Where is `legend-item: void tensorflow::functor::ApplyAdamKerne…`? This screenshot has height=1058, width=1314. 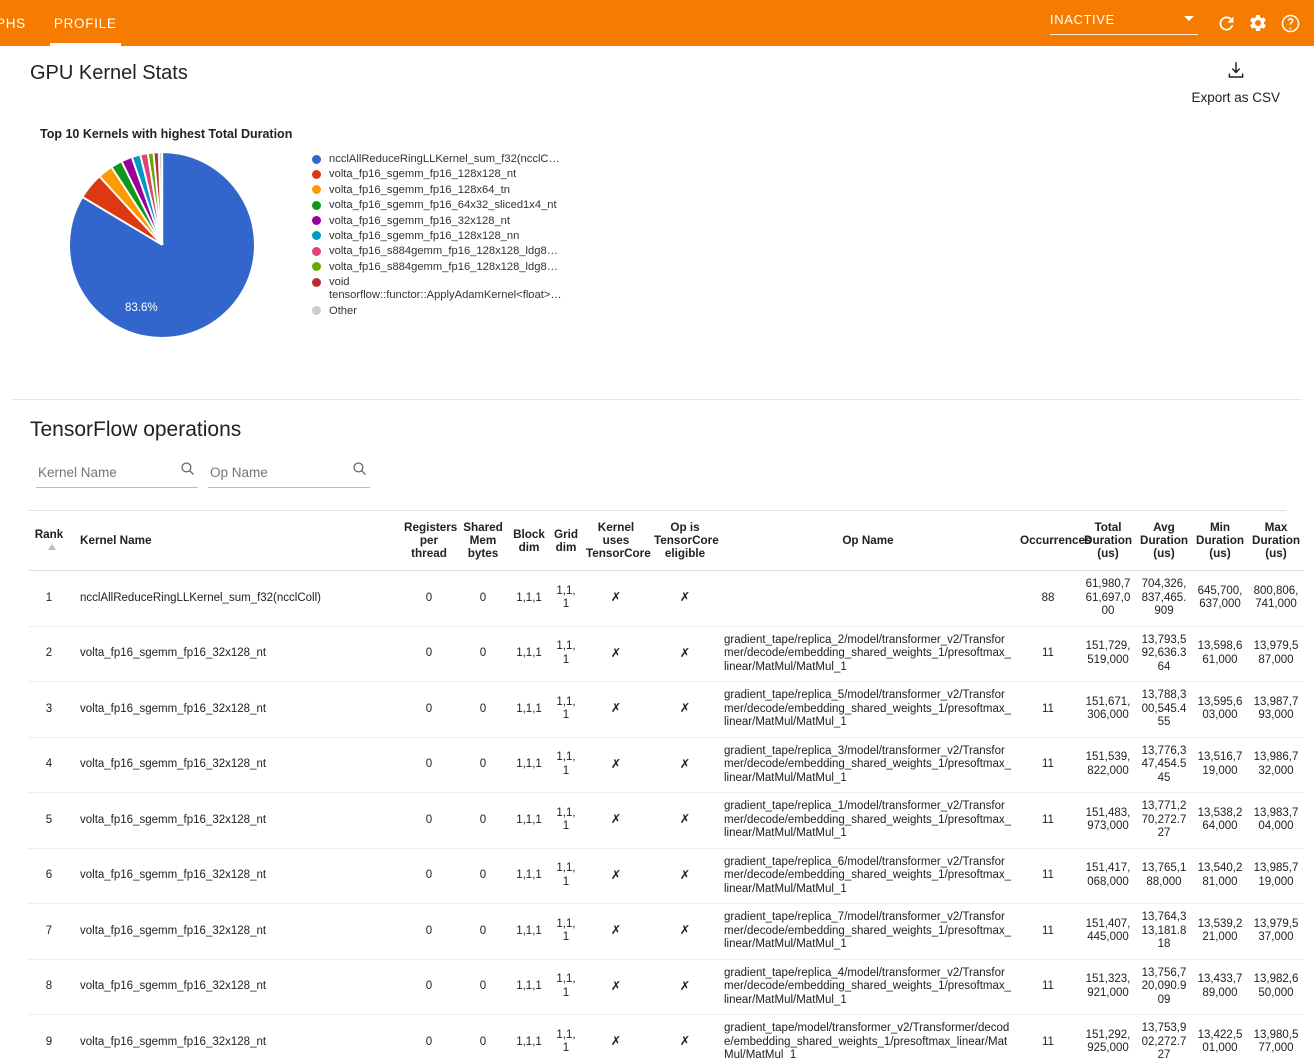
legend-item: void tensorflow::functor::ApplyAdamKerne… is located at coordinates (437, 289).